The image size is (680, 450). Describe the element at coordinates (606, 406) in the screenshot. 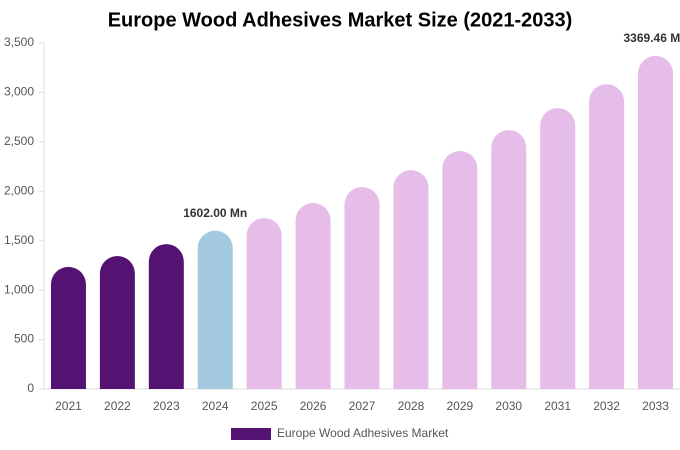

I see `x-tick-label: 2032` at that location.